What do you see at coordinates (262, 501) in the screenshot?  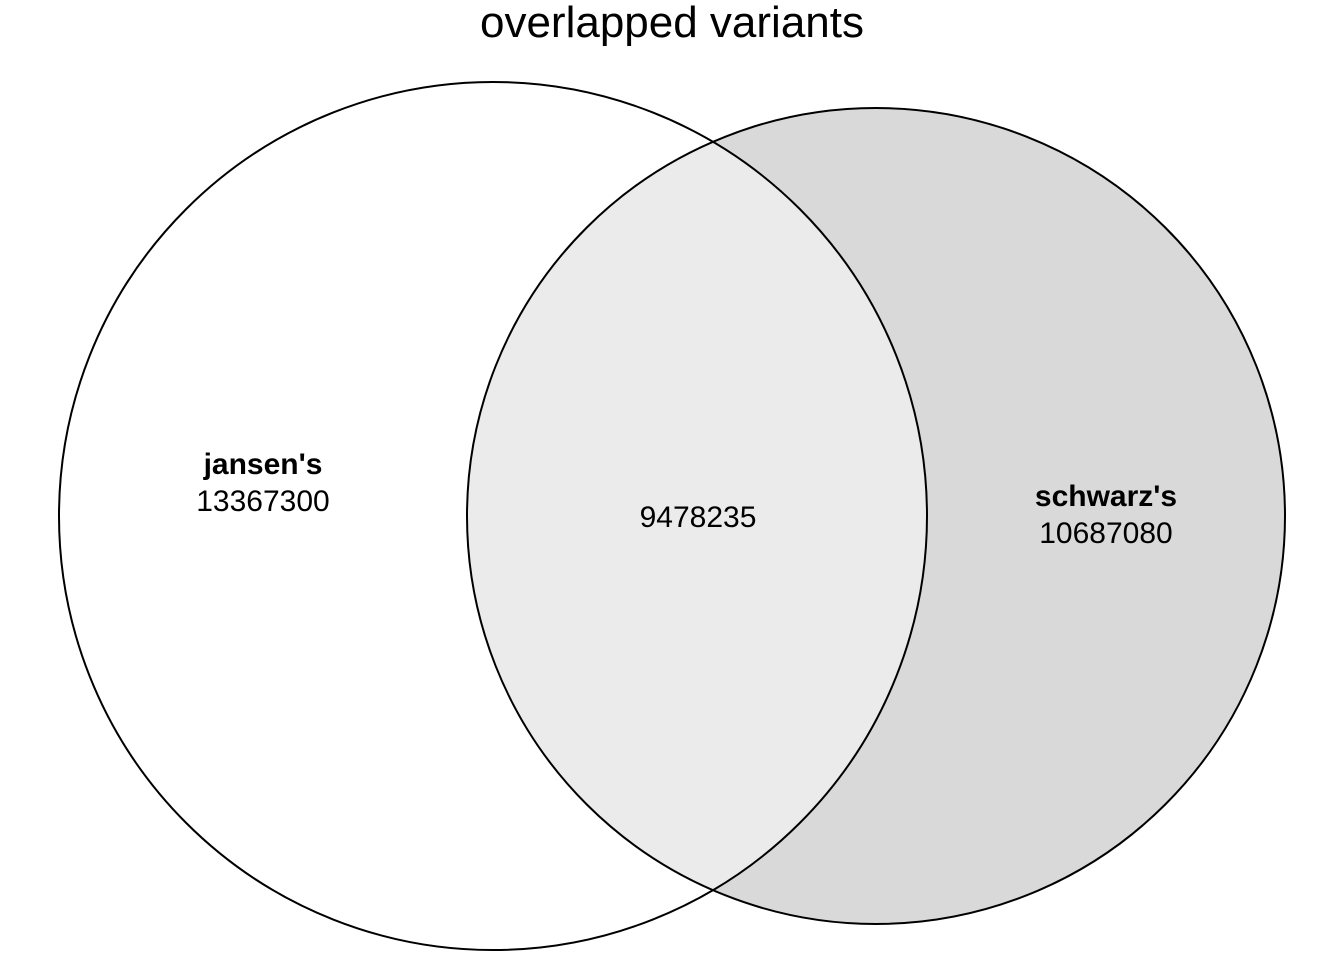 I see `set-a-only-count: 13367300` at bounding box center [262, 501].